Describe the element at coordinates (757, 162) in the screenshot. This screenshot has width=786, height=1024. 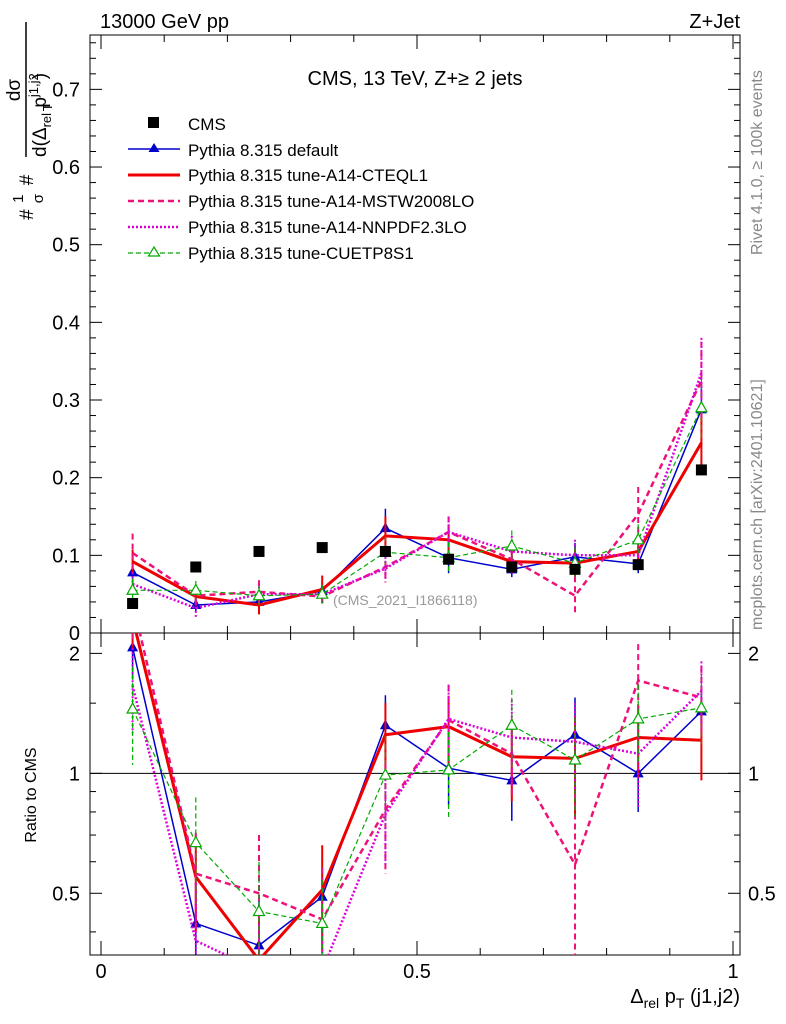
I see `rivet-note: Rivet 4.1.0, ≥ 100k events` at that location.